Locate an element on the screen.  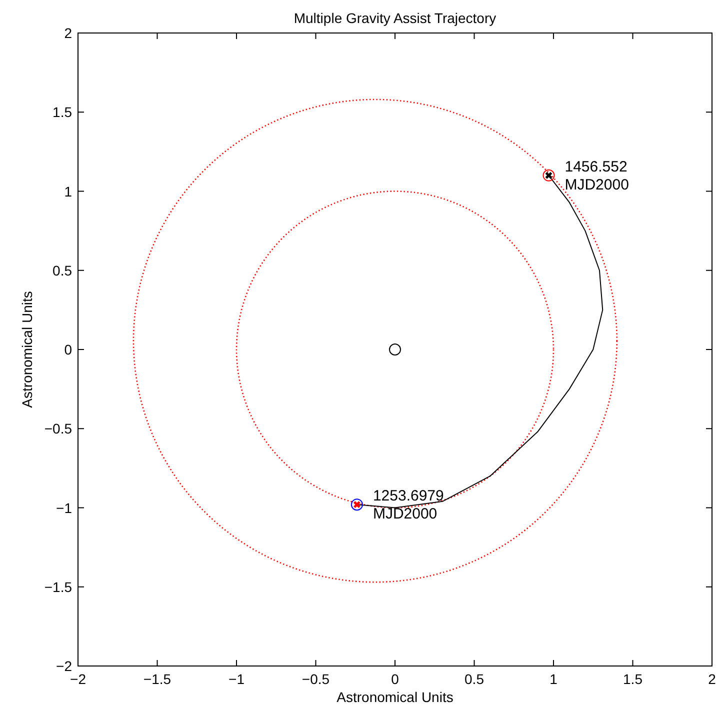
y-tick-label: −2 is located at coordinates (64, 666).